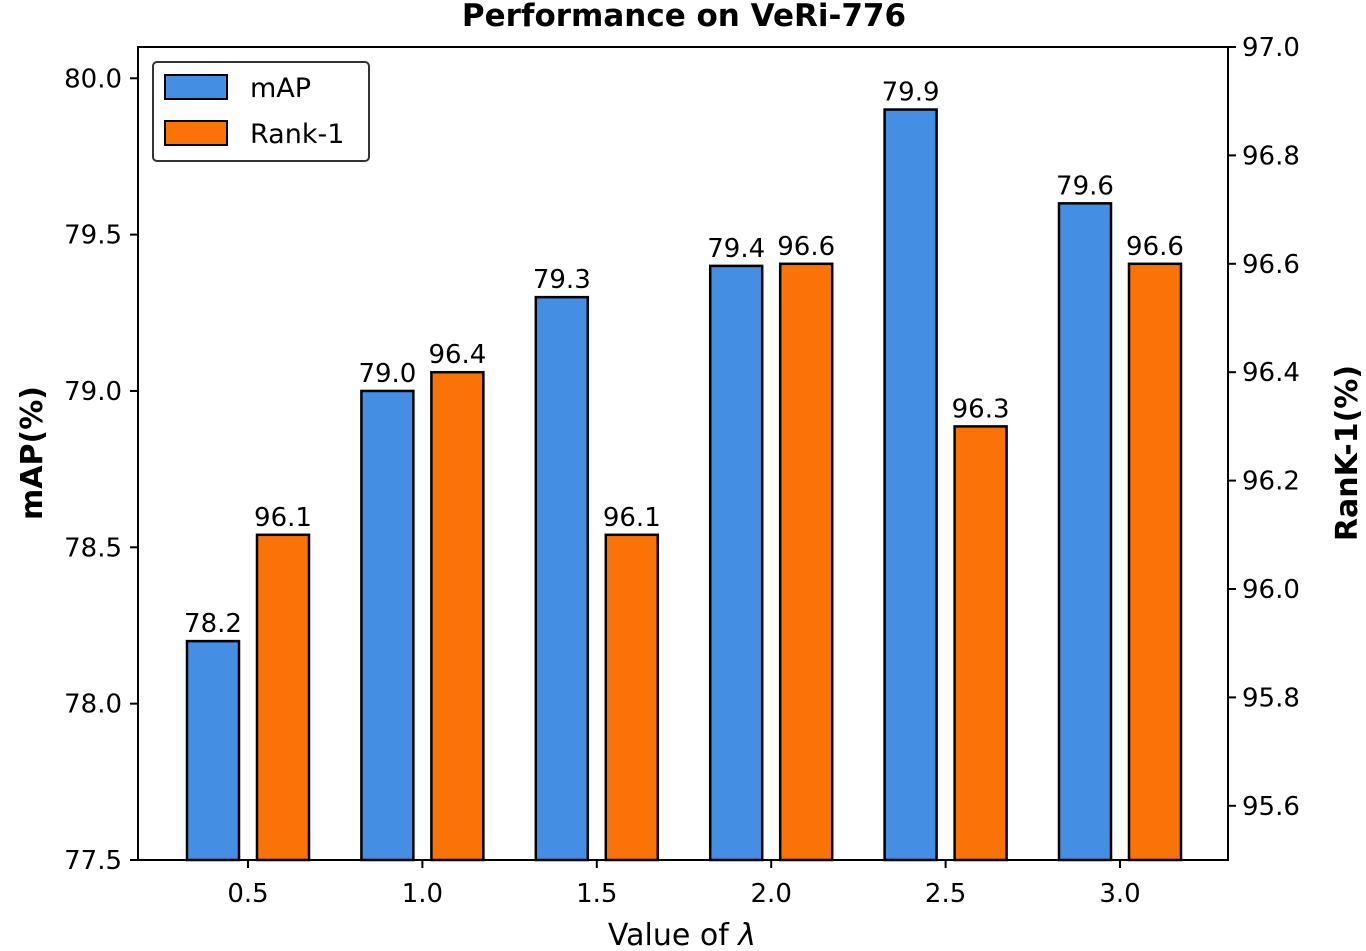  What do you see at coordinates (196, 133) in the screenshot?
I see `legend-swatch-rank1` at bounding box center [196, 133].